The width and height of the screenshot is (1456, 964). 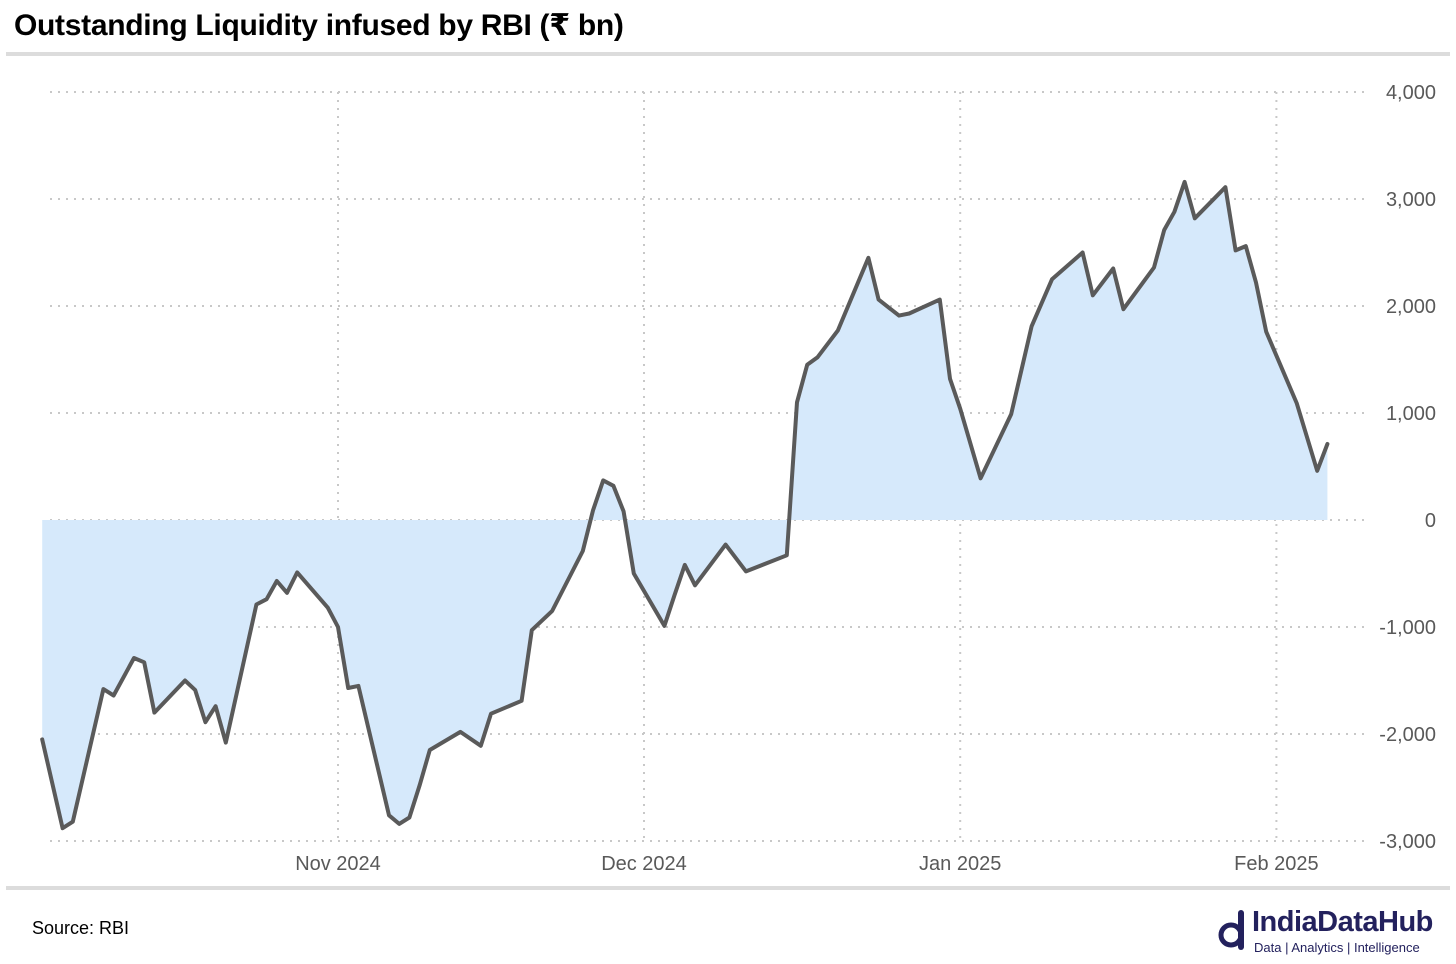 I want to click on y-tick-label: 2,000, so click(x=1411, y=307).